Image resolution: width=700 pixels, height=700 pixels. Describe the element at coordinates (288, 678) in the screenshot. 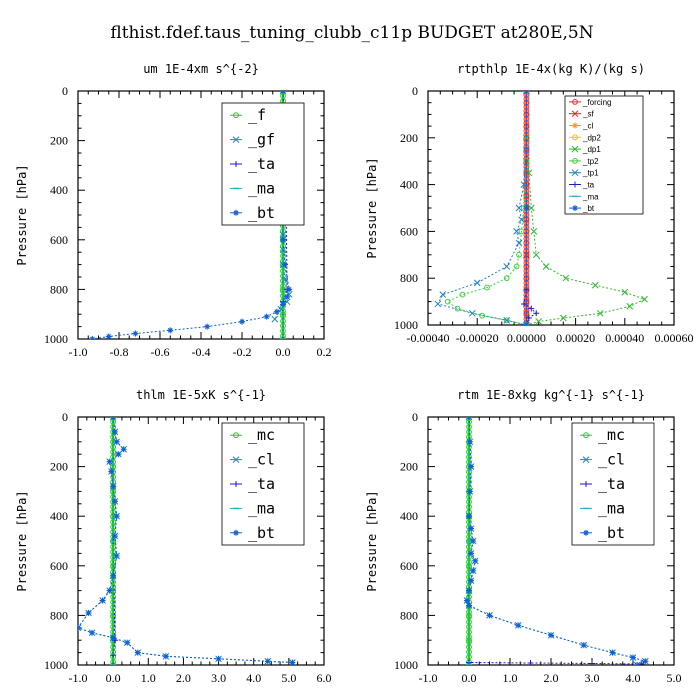

I see `x-tick-label: 5.0` at that location.